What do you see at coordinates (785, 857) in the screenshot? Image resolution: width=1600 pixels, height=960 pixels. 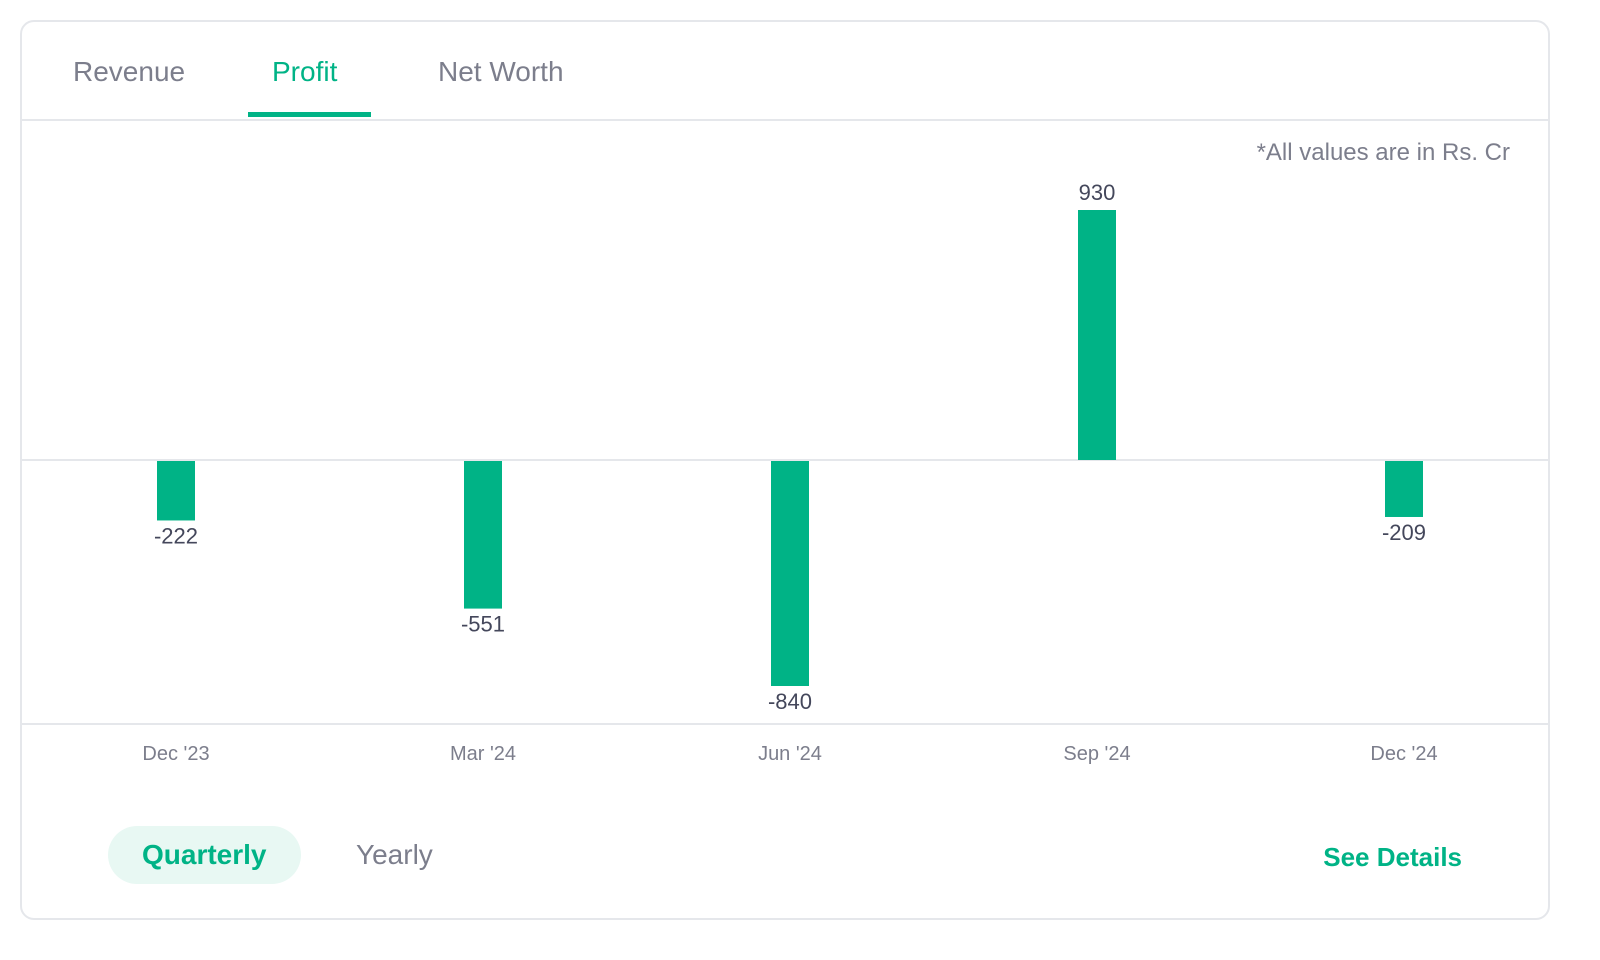 I see `chart-footer: Quarterly Yearly See Details` at bounding box center [785, 857].